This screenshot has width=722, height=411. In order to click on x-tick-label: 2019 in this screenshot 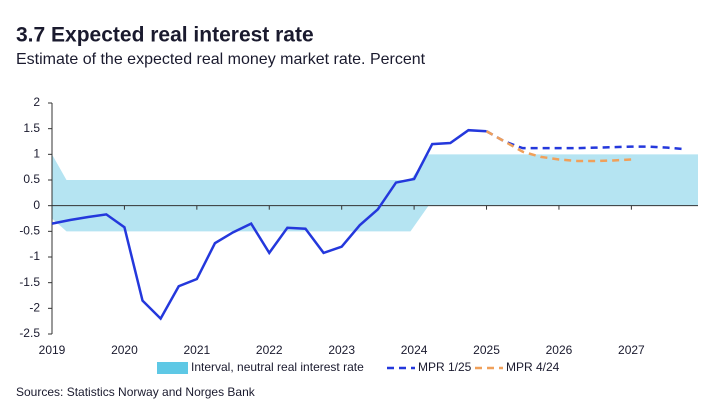, I will do `click(52, 350)`.